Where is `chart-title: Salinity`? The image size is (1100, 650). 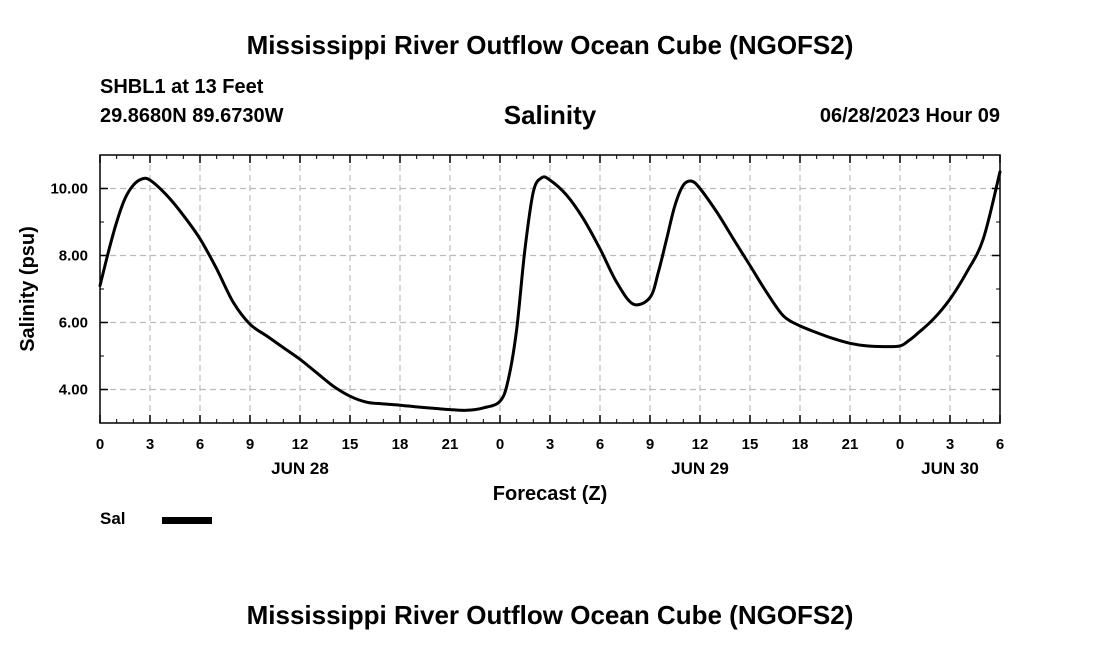 chart-title: Salinity is located at coordinates (550, 115).